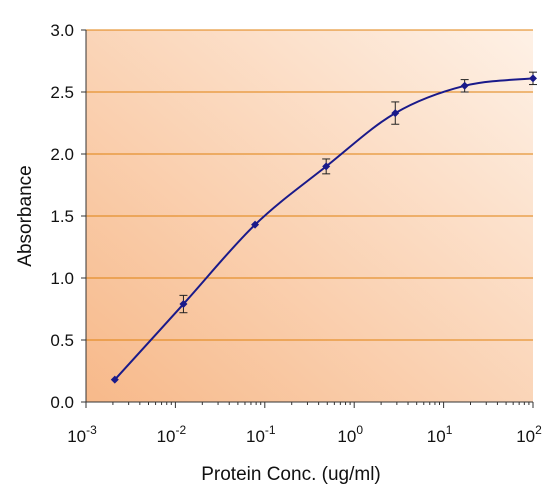  I want to click on y-tick-labels: 0.0 0.5 1.0 1.5 2.0 2.5 3.0, so click(62, 216).